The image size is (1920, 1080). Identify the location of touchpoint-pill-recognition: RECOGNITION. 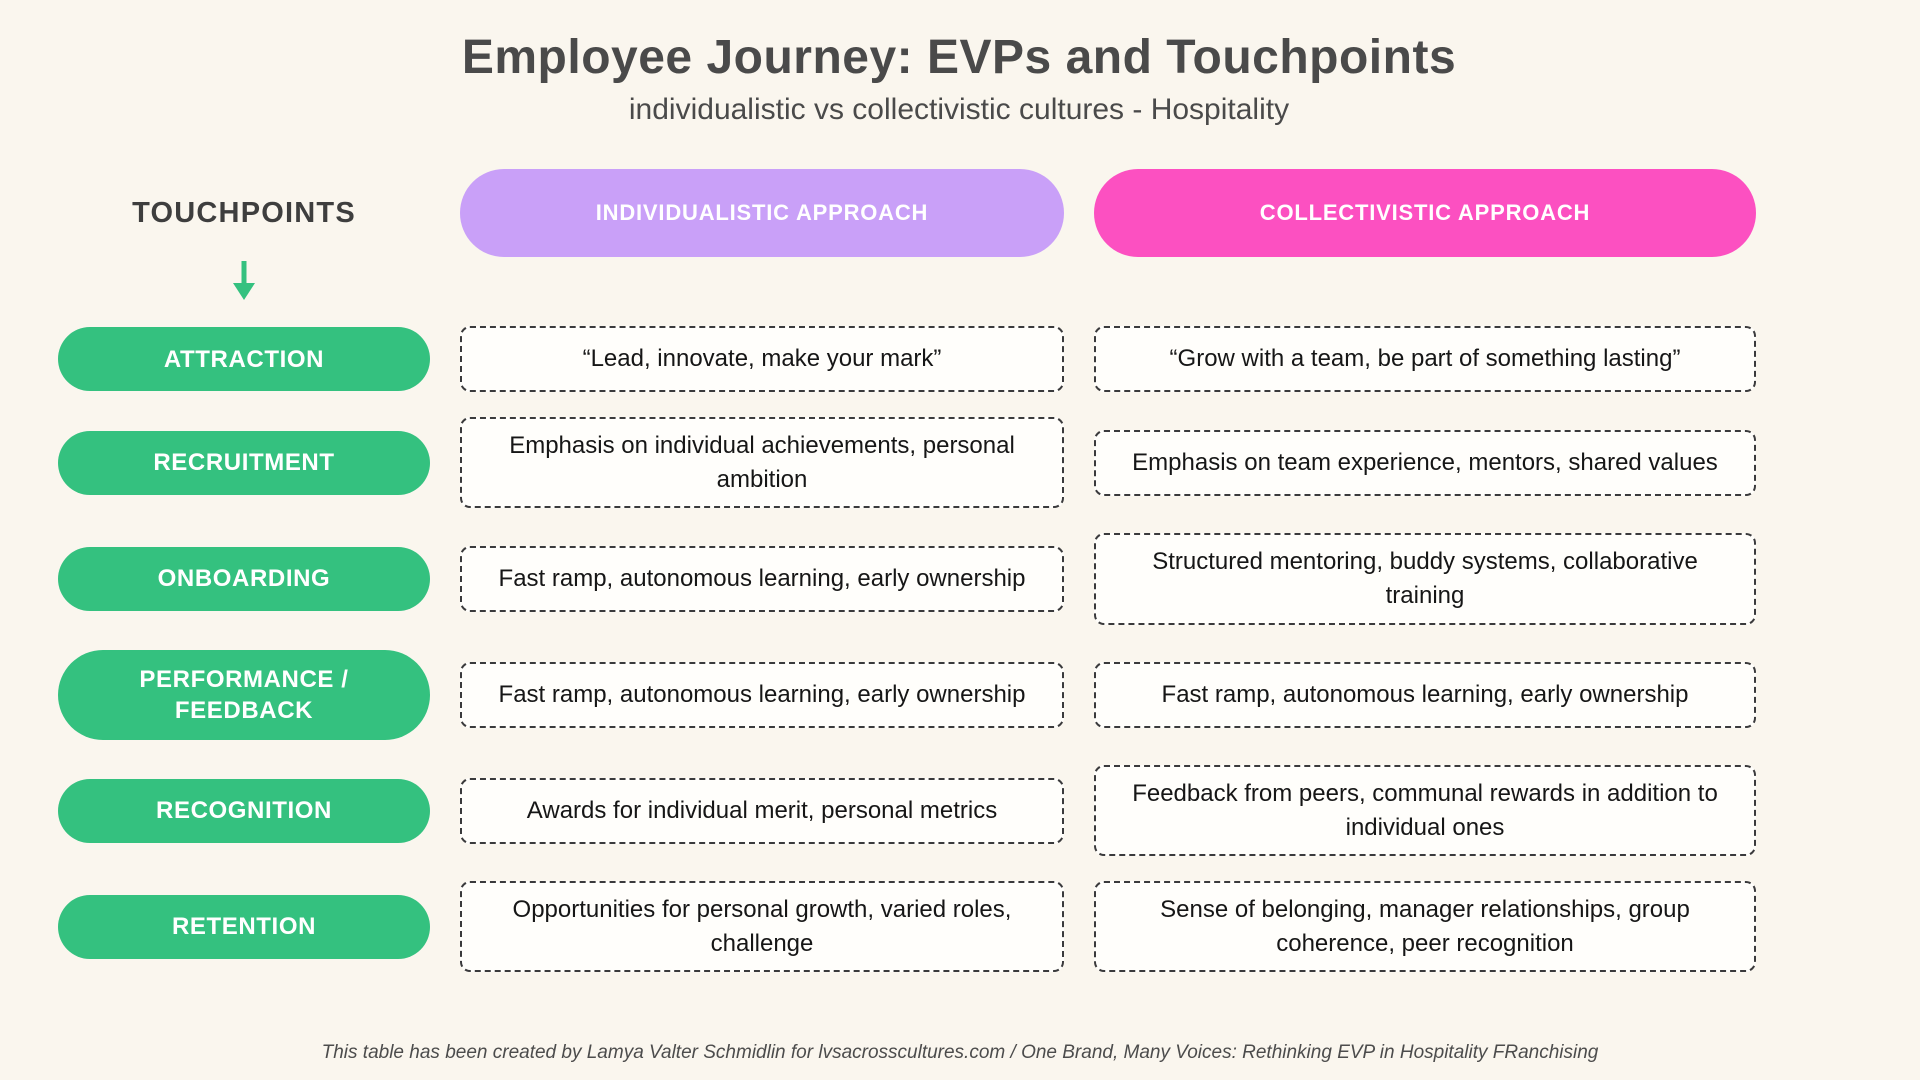
(244, 810).